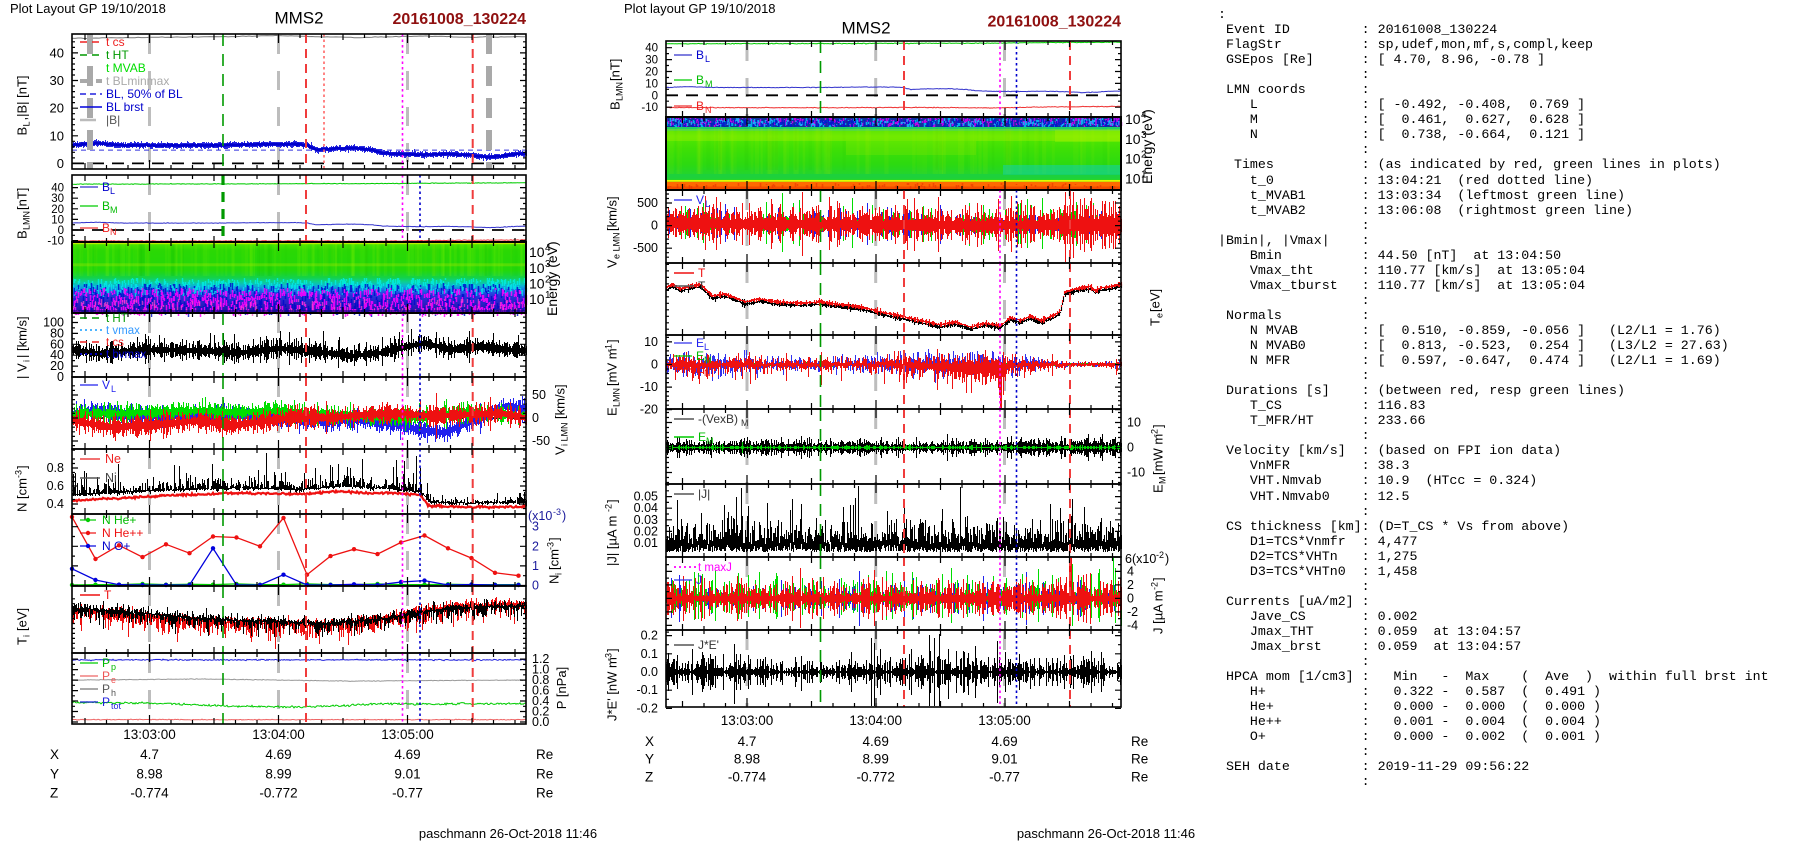 This screenshot has width=1804, height=846. Describe the element at coordinates (125, 107) in the screenshot. I see `svg-text: BL brst` at that location.